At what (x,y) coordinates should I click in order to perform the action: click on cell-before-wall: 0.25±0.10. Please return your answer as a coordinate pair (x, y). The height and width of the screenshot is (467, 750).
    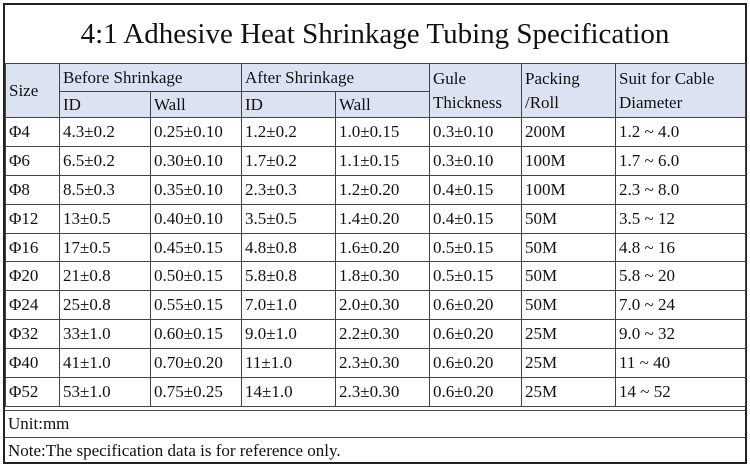
    Looking at the image, I should click on (196, 132).